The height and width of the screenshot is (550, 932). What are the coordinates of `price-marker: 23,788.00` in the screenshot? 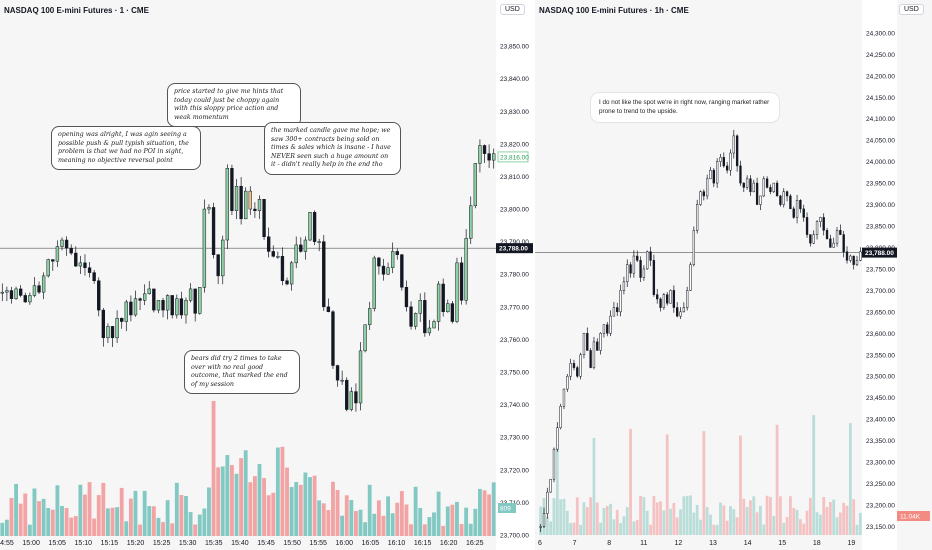 It's located at (879, 253).